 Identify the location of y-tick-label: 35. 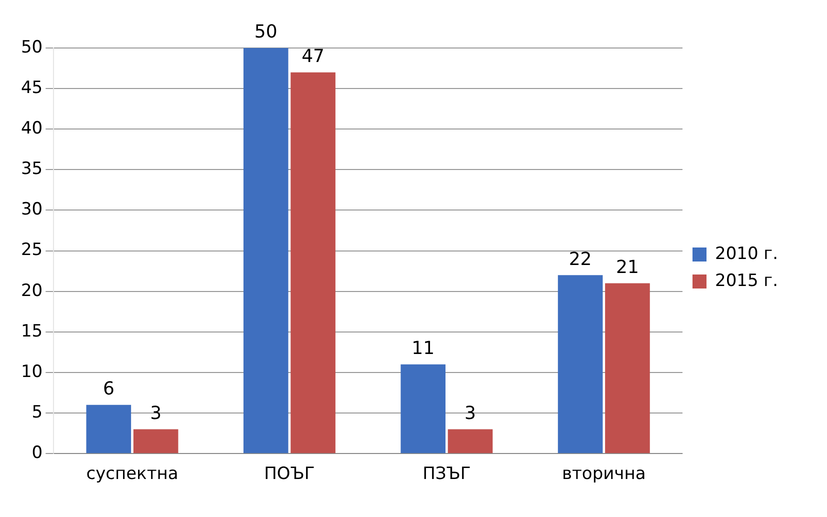
(31, 169).